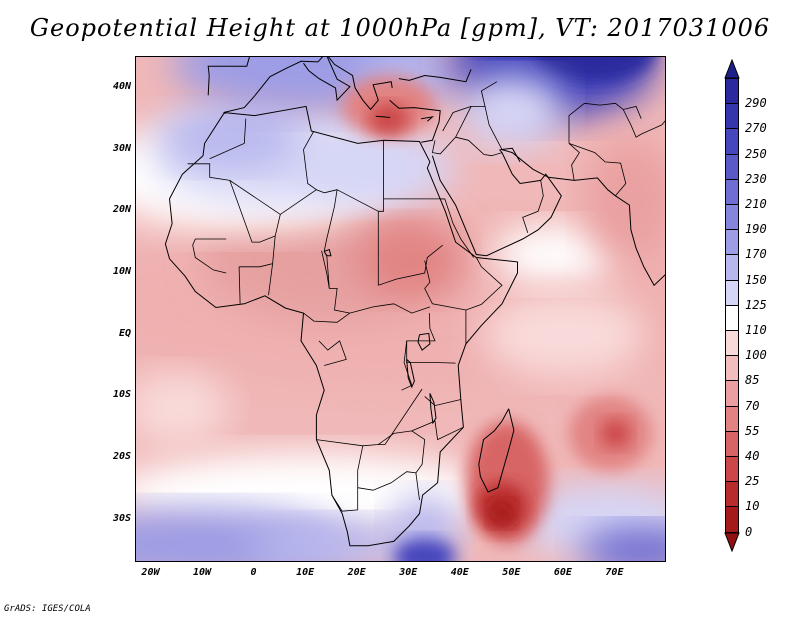 This screenshot has width=800, height=618. Describe the element at coordinates (756, 330) in the screenshot. I see `colorbar-label: 110` at that location.